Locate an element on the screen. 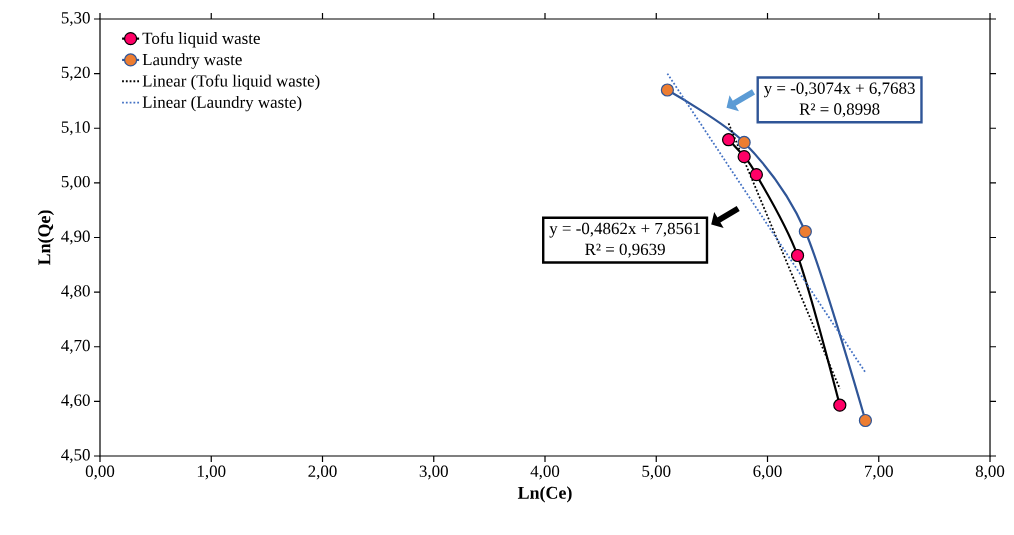 The image size is (1014, 535). y-tick-label: 5,20 is located at coordinates (75, 73).